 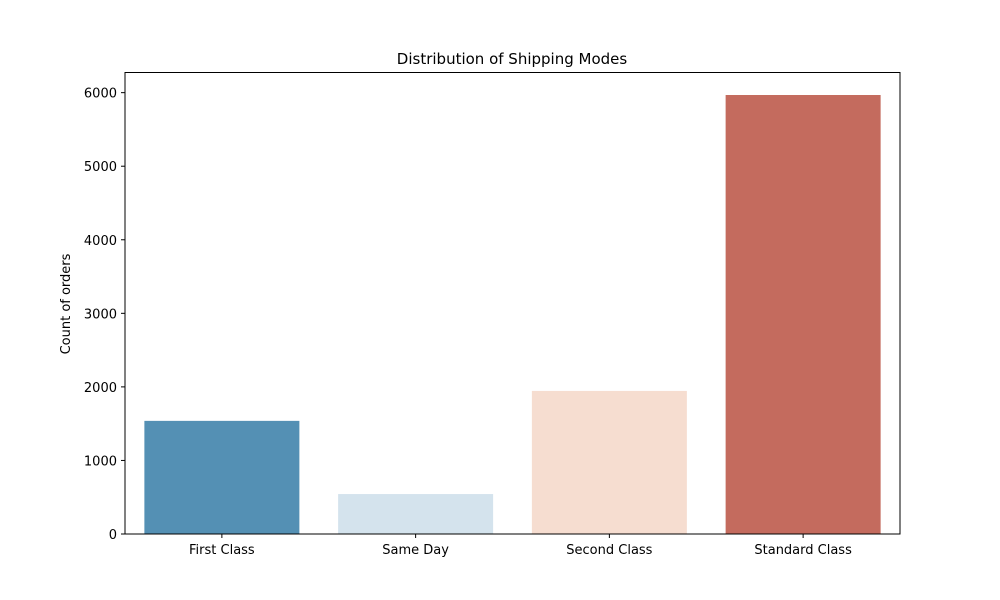 I want to click on bar-first-class, so click(x=222, y=477).